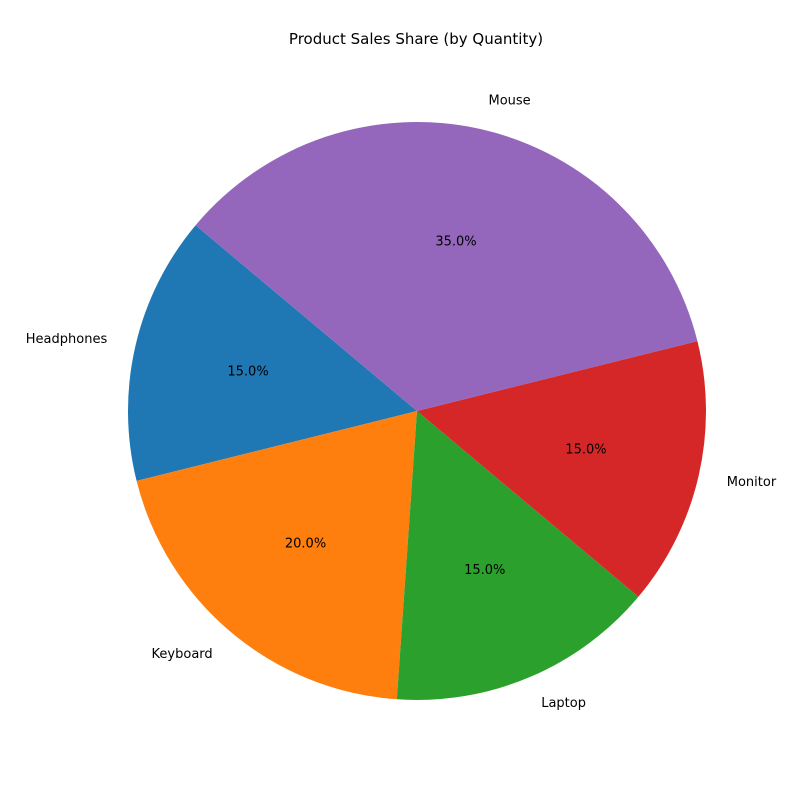  What do you see at coordinates (510, 101) in the screenshot?
I see `slice-label-mouse: Mouse` at bounding box center [510, 101].